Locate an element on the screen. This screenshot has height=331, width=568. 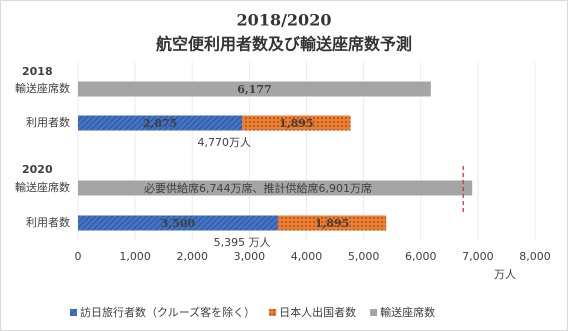
x-axis-label: 万人 is located at coordinates (505, 274).